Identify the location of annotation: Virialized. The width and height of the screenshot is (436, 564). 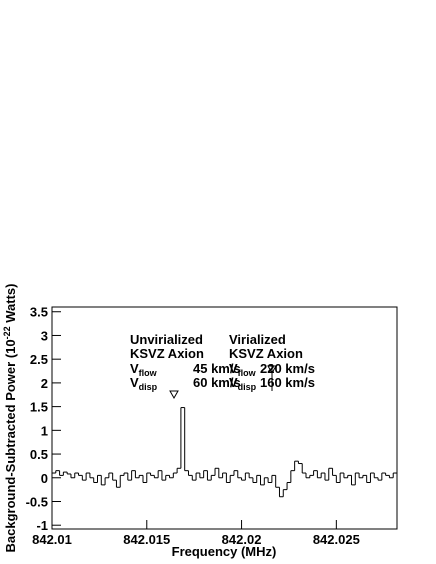
(257, 339).